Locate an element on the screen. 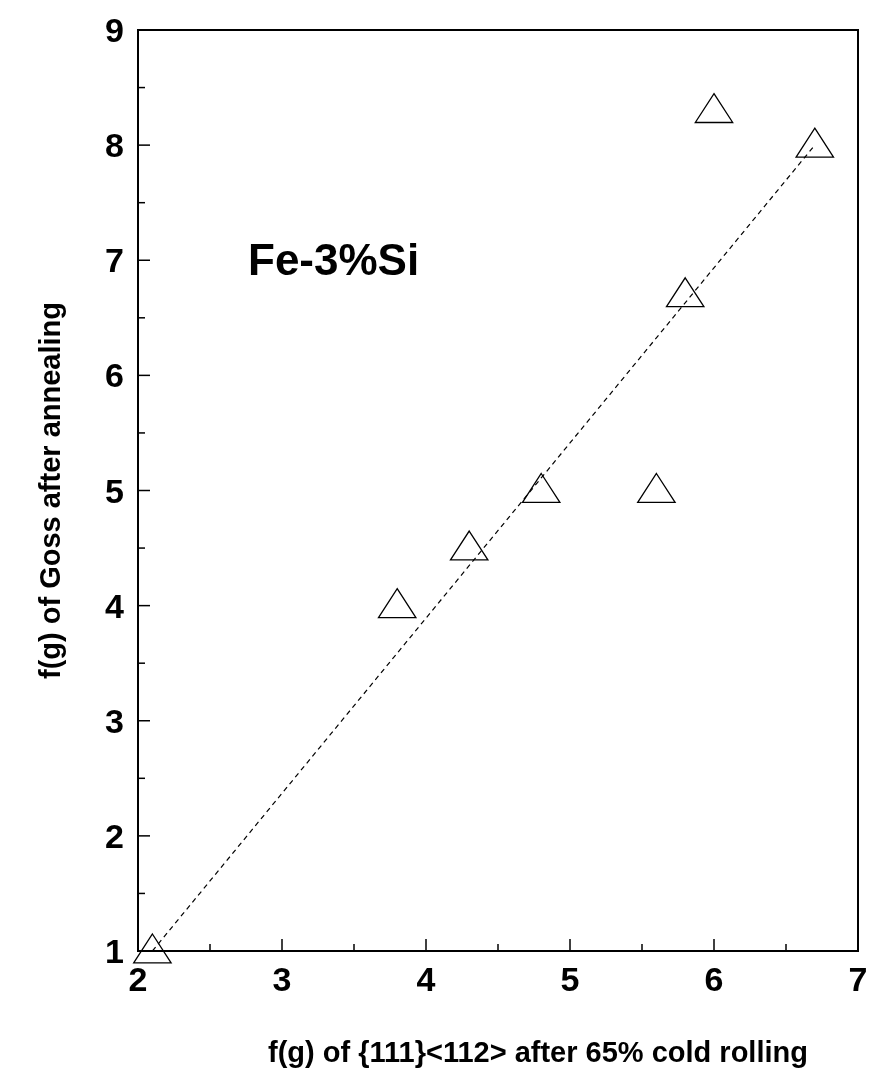 The width and height of the screenshot is (885, 1084). y-tick-label: 8 is located at coordinates (114, 145).